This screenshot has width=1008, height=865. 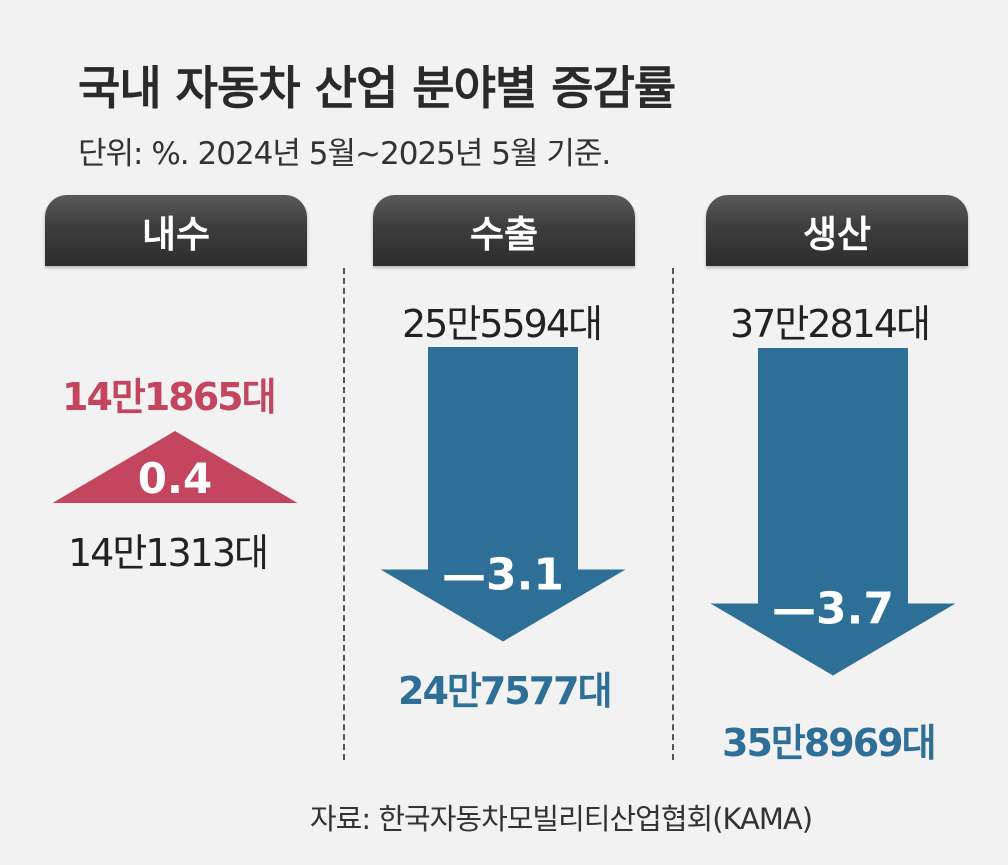 What do you see at coordinates (169, 397) in the screenshot?
I see `domestic-after-label: 14만1865대` at bounding box center [169, 397].